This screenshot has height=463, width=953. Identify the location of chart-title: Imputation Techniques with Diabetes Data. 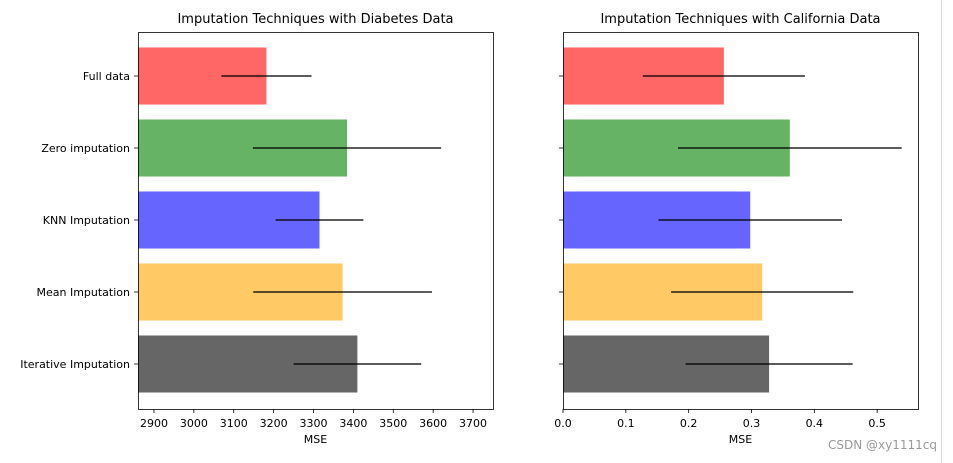
(315, 19).